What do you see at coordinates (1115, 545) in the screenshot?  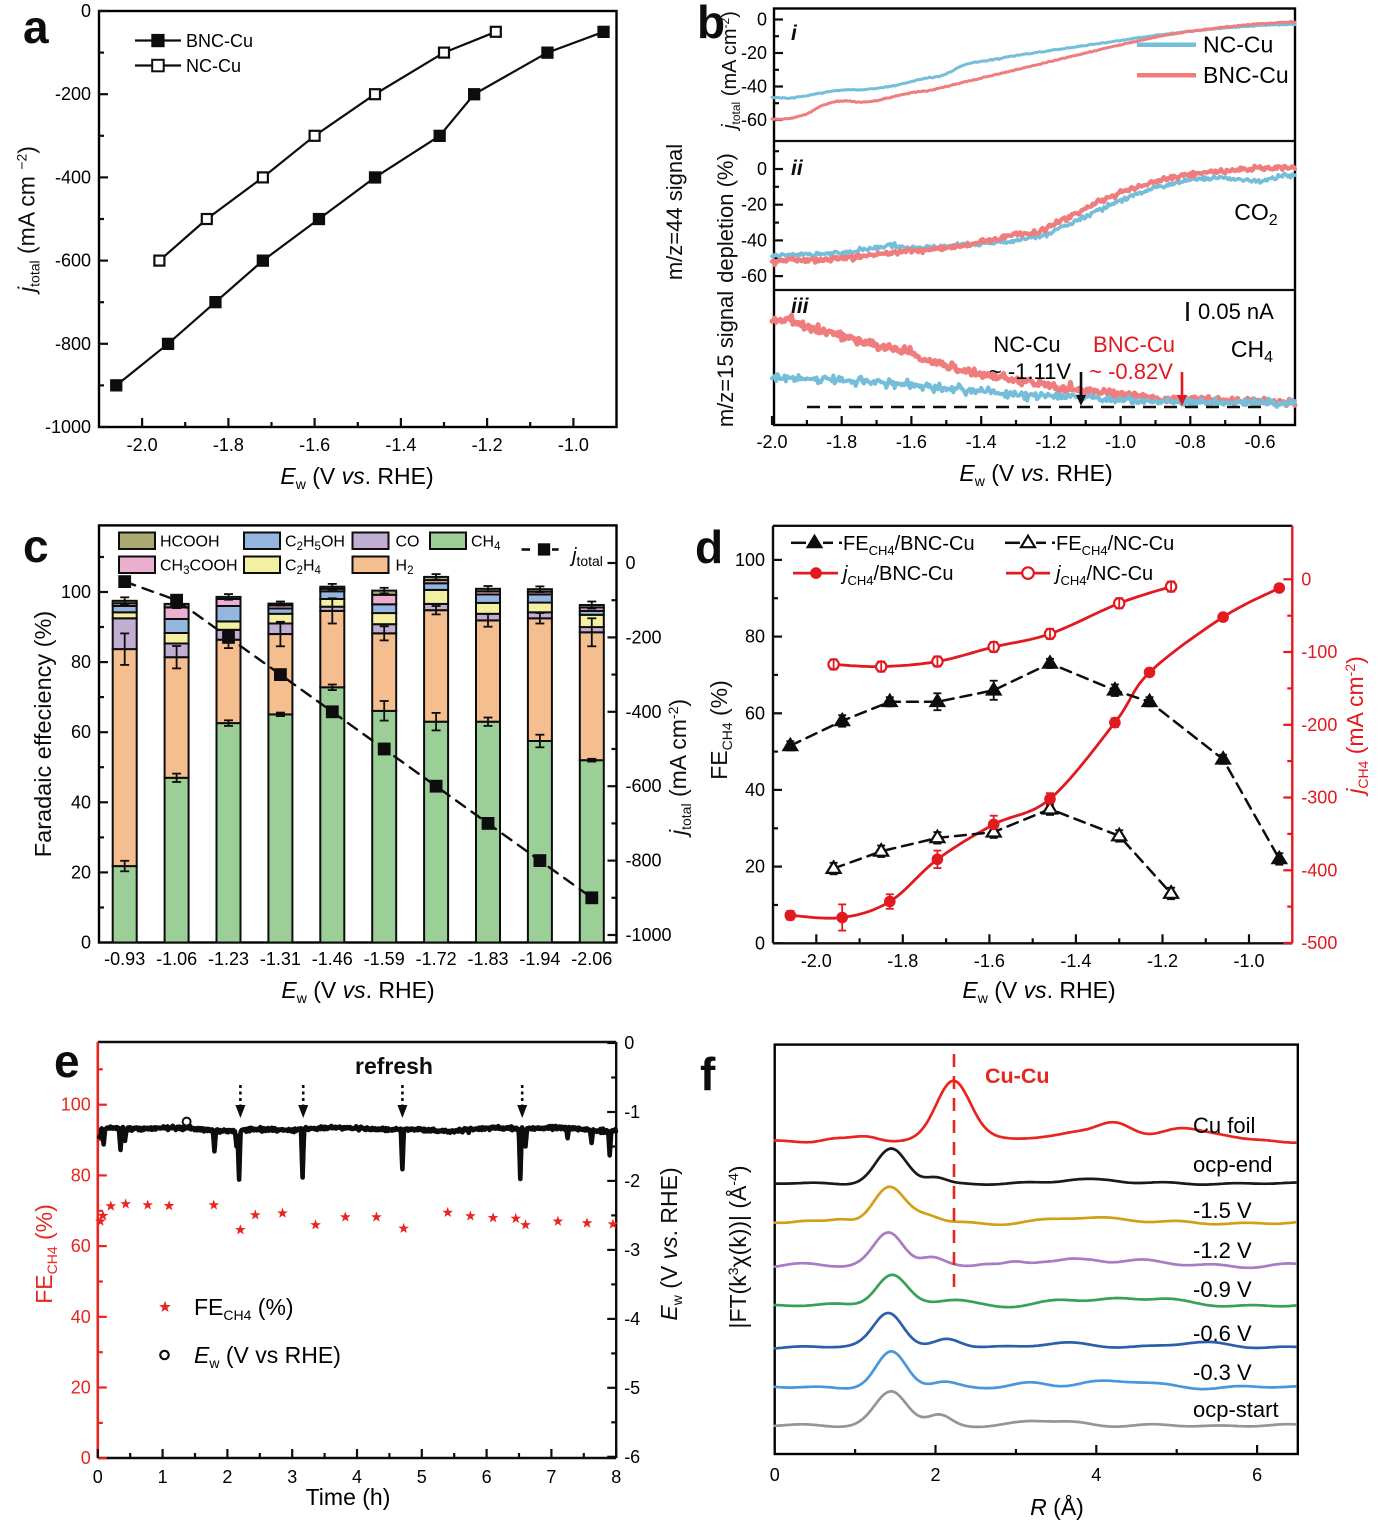 I see `svg-text: FECH4​/NC-Cu` at bounding box center [1115, 545].